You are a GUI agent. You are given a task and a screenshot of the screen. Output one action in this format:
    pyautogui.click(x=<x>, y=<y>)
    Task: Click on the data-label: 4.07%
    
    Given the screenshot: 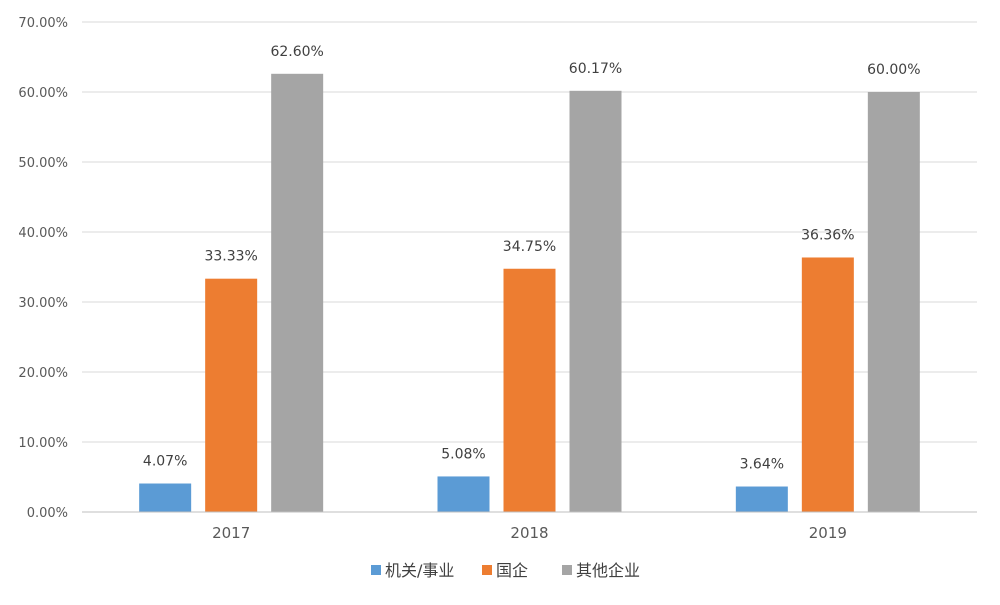 What is the action you would take?
    pyautogui.click(x=165, y=462)
    